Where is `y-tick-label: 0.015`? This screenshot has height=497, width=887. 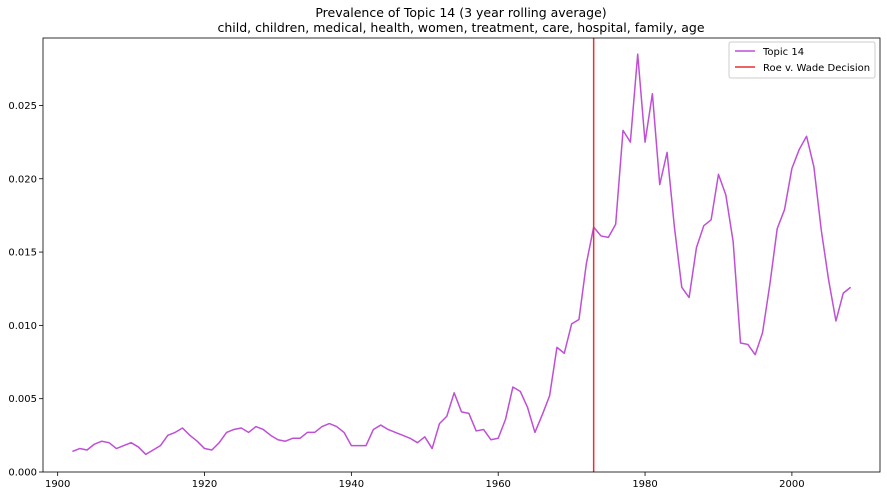 y-tick-label: 0.015 is located at coordinates (22, 253).